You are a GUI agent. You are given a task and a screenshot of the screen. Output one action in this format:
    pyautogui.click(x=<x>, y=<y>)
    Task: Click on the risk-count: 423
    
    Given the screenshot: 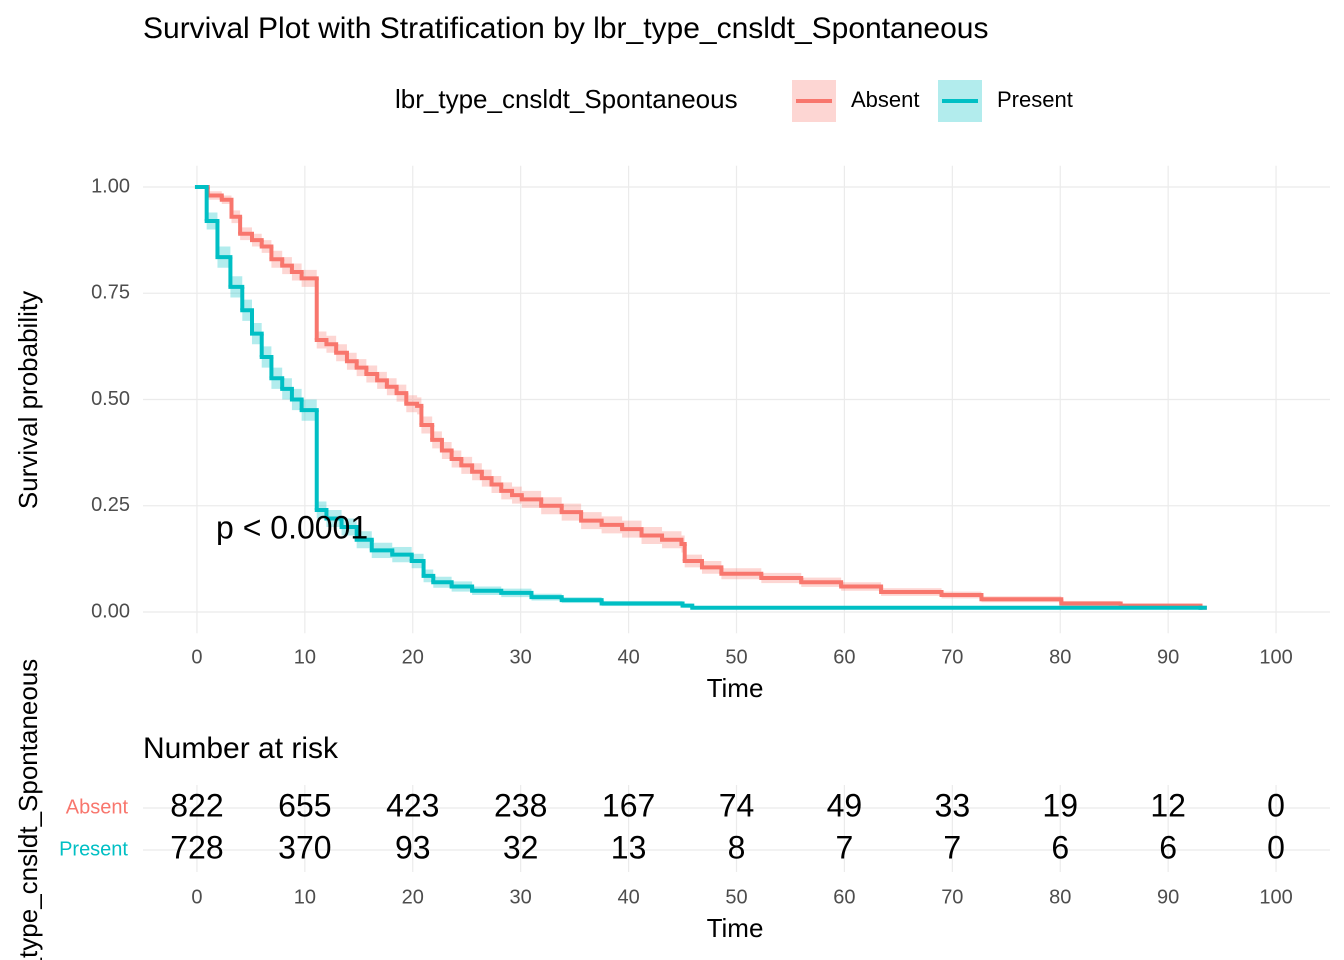 What is the action you would take?
    pyautogui.click(x=412, y=805)
    